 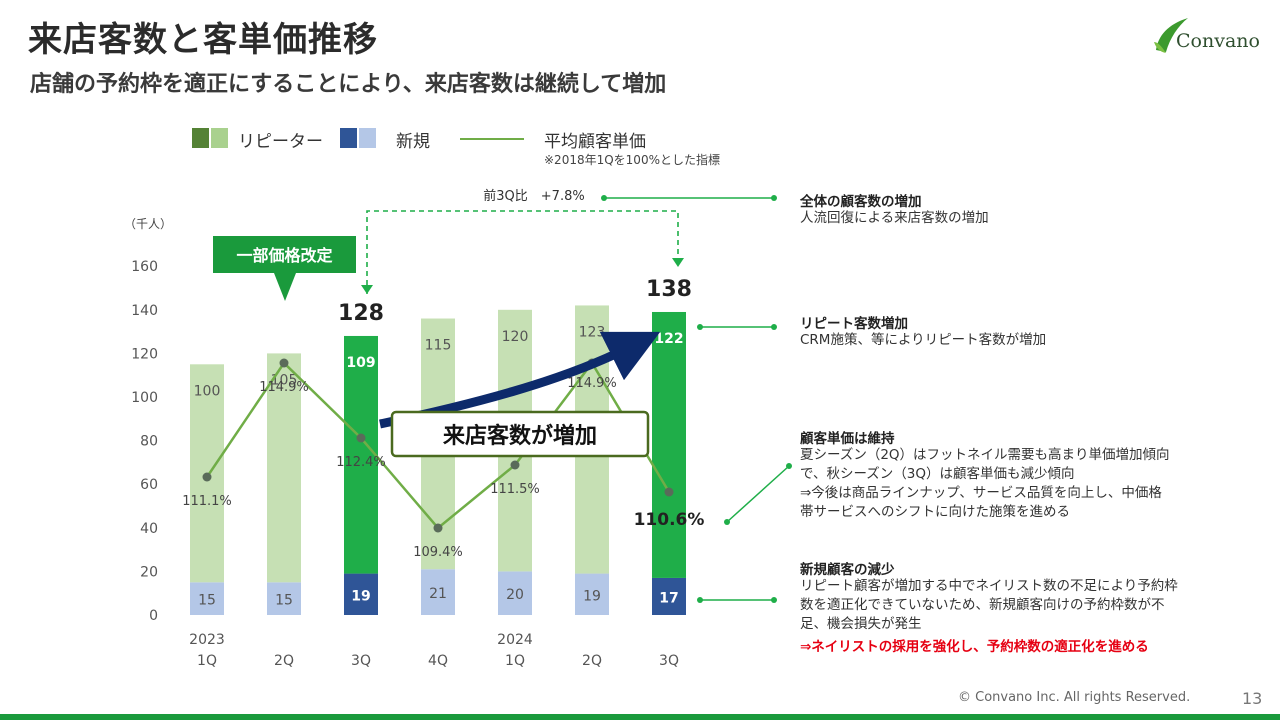 I want to click on annotation-repeat-title: リピート客数増加, so click(x=854, y=324).